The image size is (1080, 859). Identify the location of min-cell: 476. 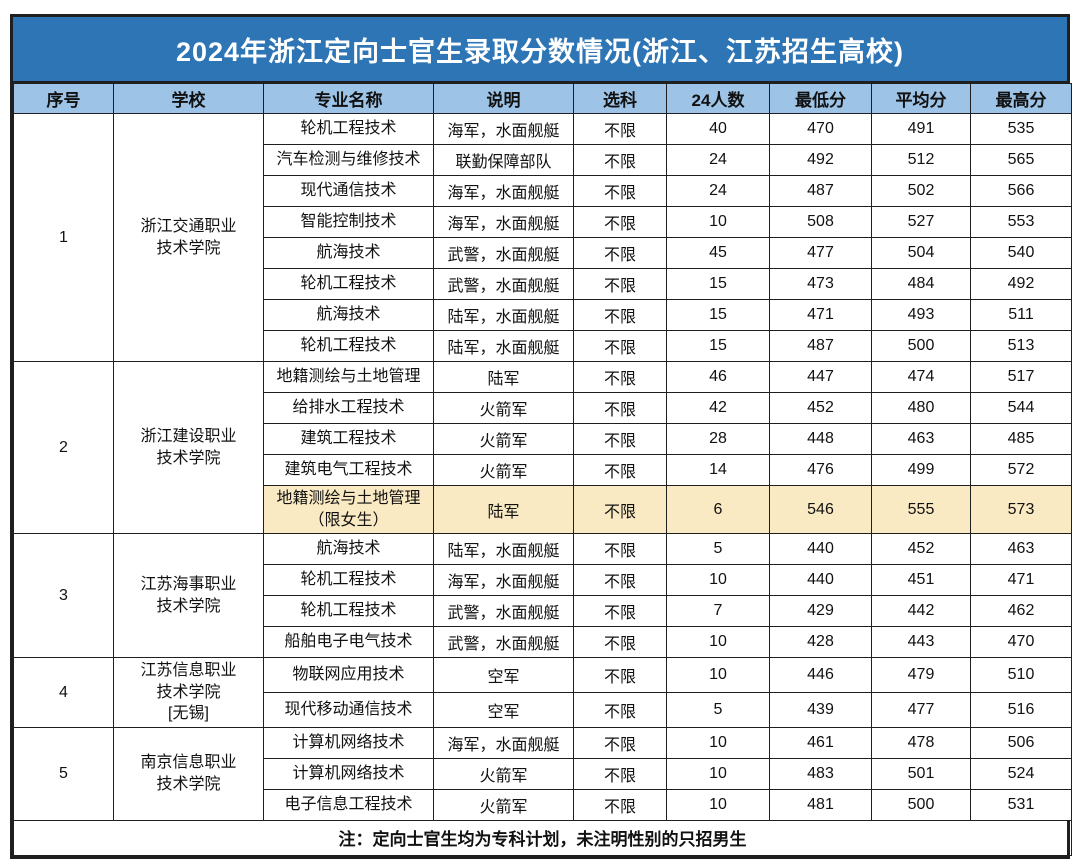
(820, 470).